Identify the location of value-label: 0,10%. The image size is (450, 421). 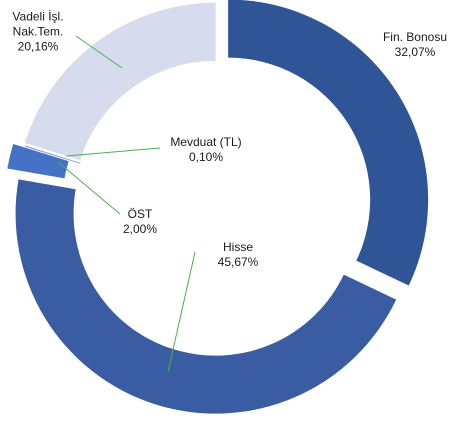
(206, 157).